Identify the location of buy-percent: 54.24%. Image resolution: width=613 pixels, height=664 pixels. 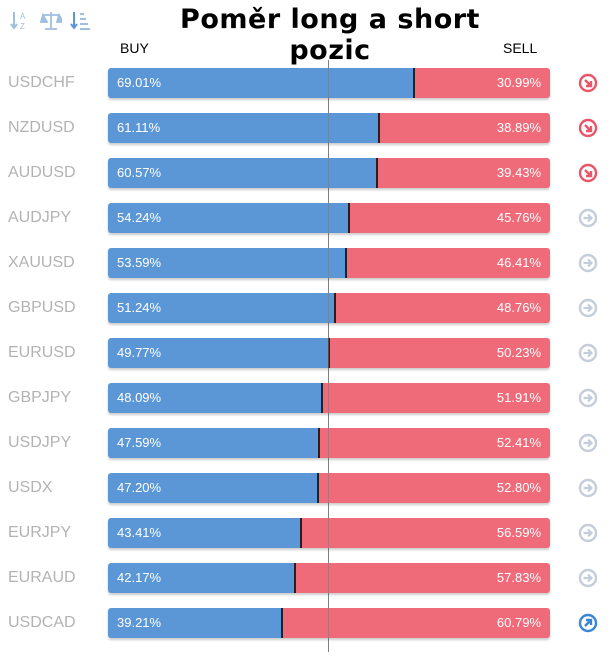
(139, 217).